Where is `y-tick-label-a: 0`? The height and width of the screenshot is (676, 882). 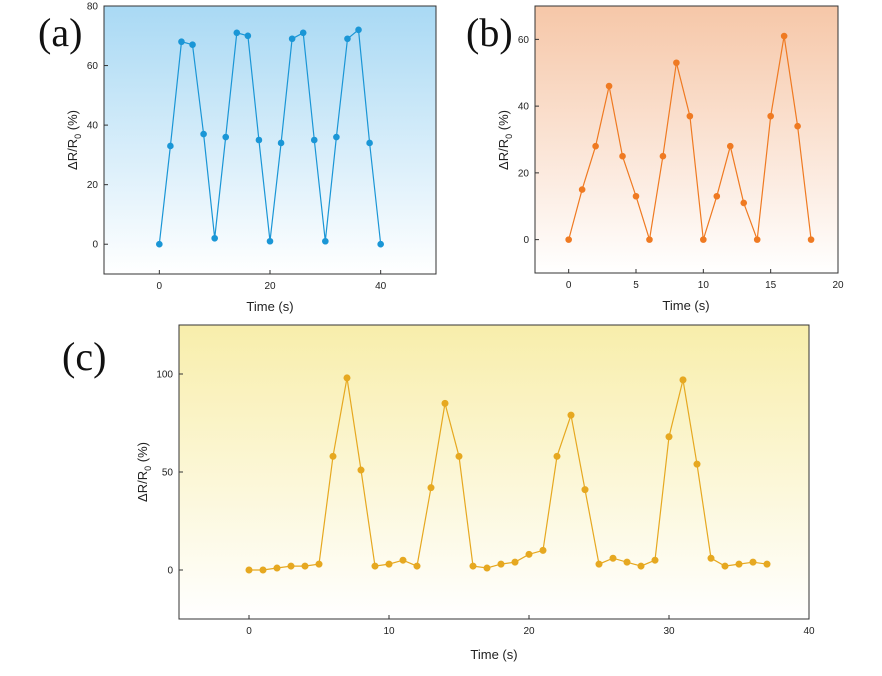 y-tick-label-a: 0 is located at coordinates (95, 245).